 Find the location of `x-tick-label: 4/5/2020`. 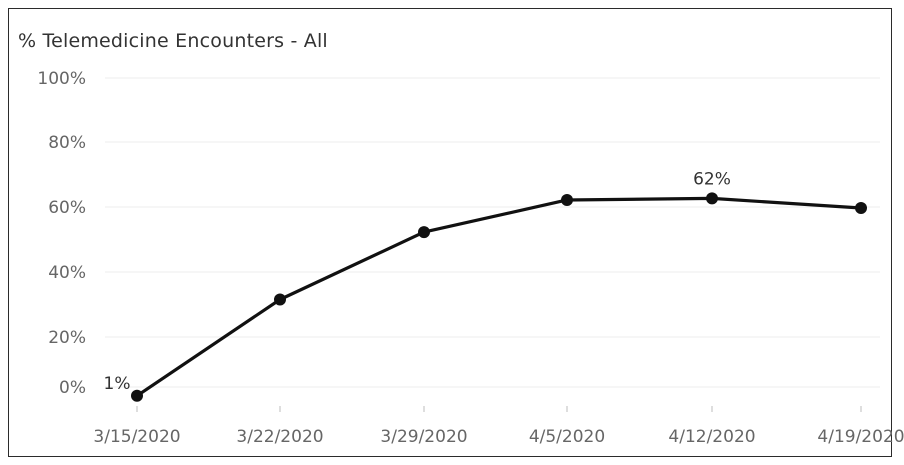

x-tick-label: 4/5/2020 is located at coordinates (567, 437).